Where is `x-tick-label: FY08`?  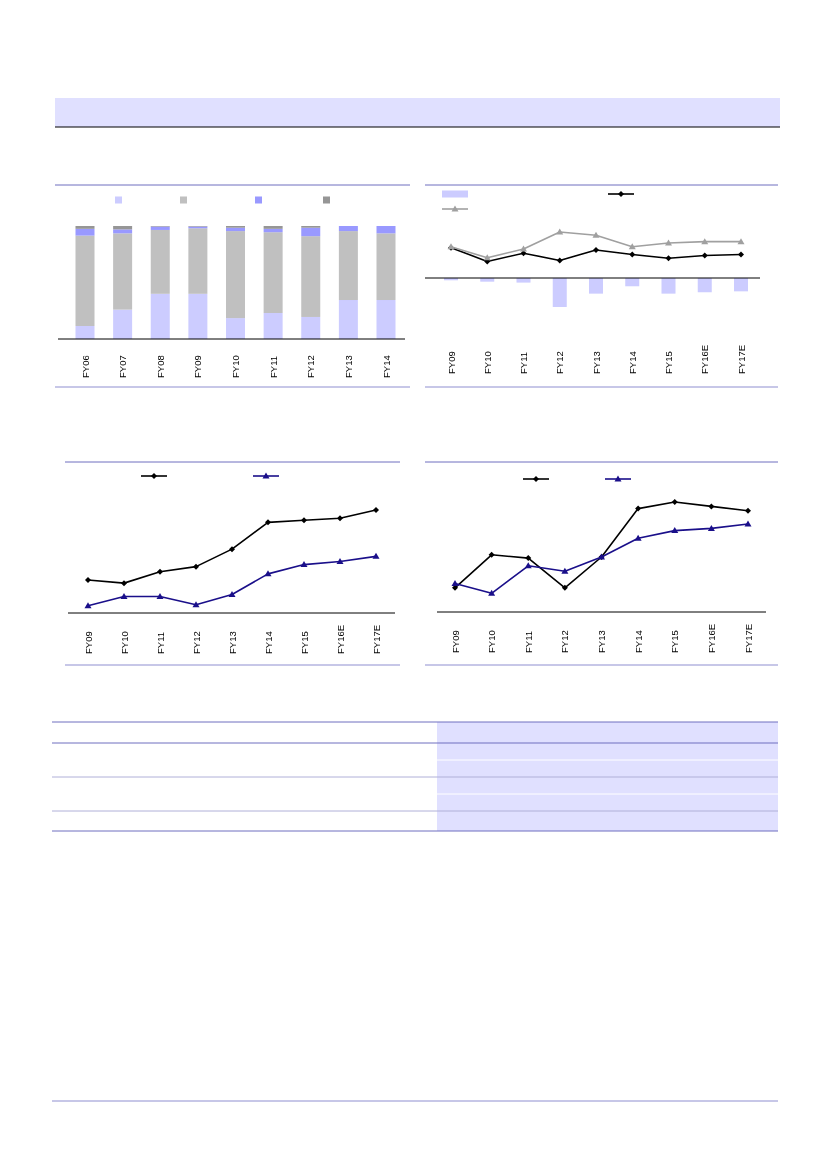 x-tick-label: FY08 is located at coordinates (160, 366).